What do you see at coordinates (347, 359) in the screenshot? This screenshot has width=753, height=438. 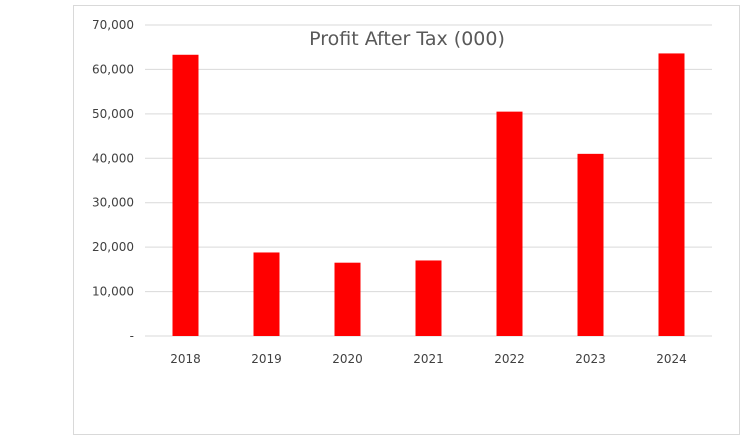 I see `x-tick-label: 2020` at bounding box center [347, 359].